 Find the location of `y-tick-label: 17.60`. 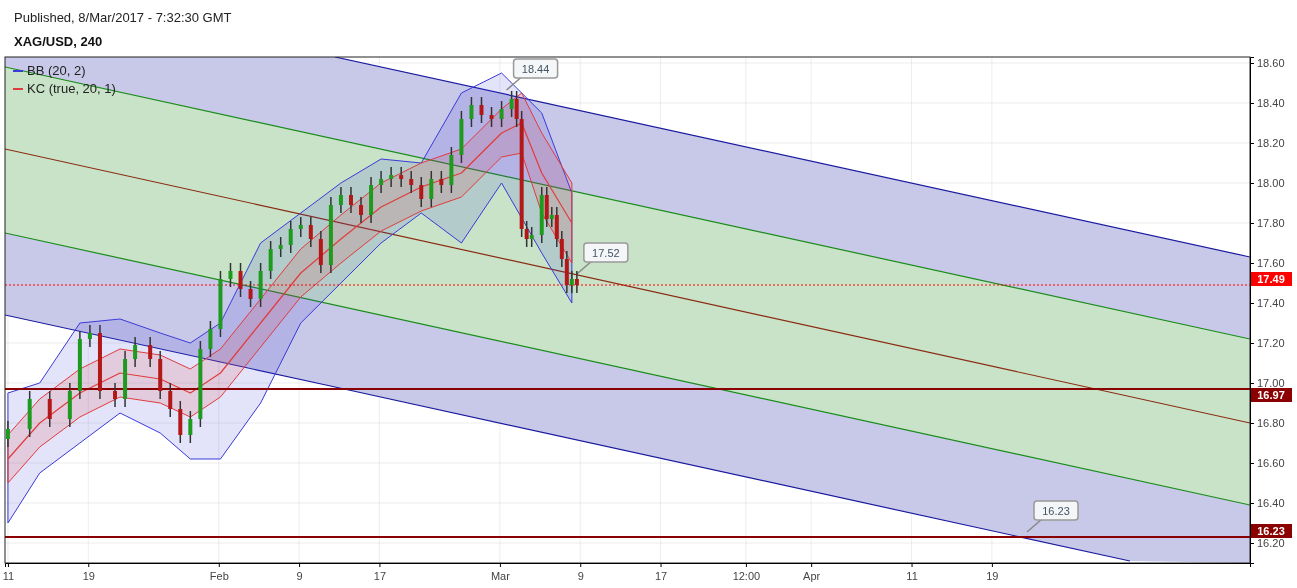

y-tick-label: 17.60 is located at coordinates (1271, 263).